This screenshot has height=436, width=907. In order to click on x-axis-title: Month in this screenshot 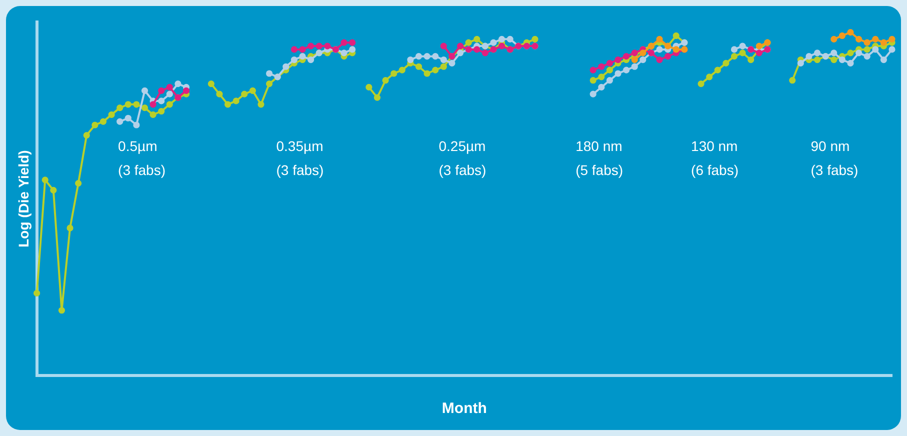, I will do `click(464, 409)`.